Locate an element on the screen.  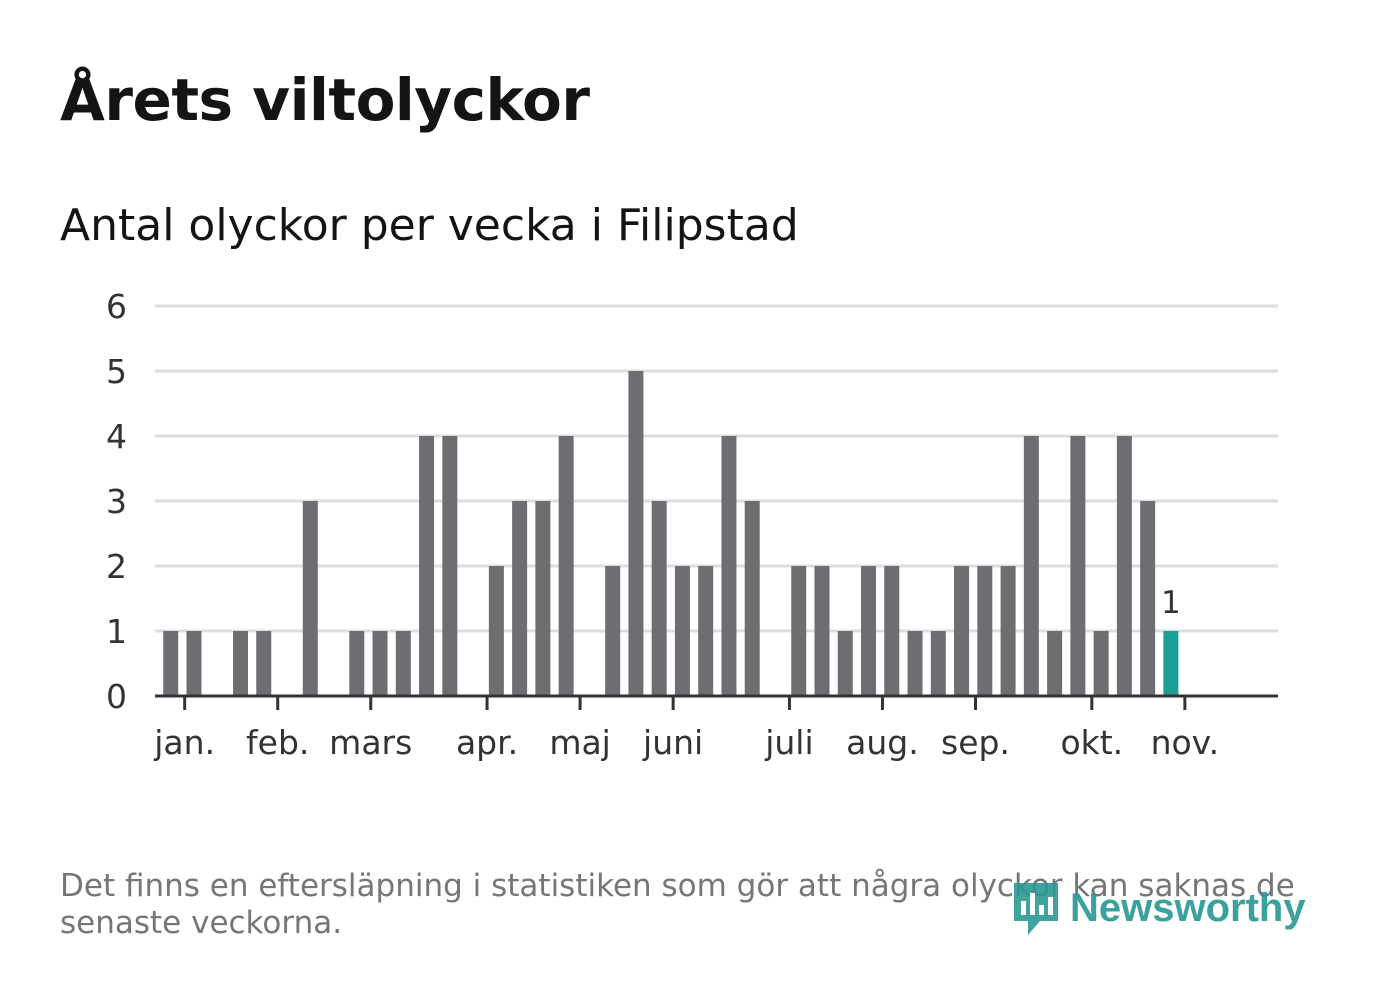
x-tick-label: sep. is located at coordinates (975, 742).